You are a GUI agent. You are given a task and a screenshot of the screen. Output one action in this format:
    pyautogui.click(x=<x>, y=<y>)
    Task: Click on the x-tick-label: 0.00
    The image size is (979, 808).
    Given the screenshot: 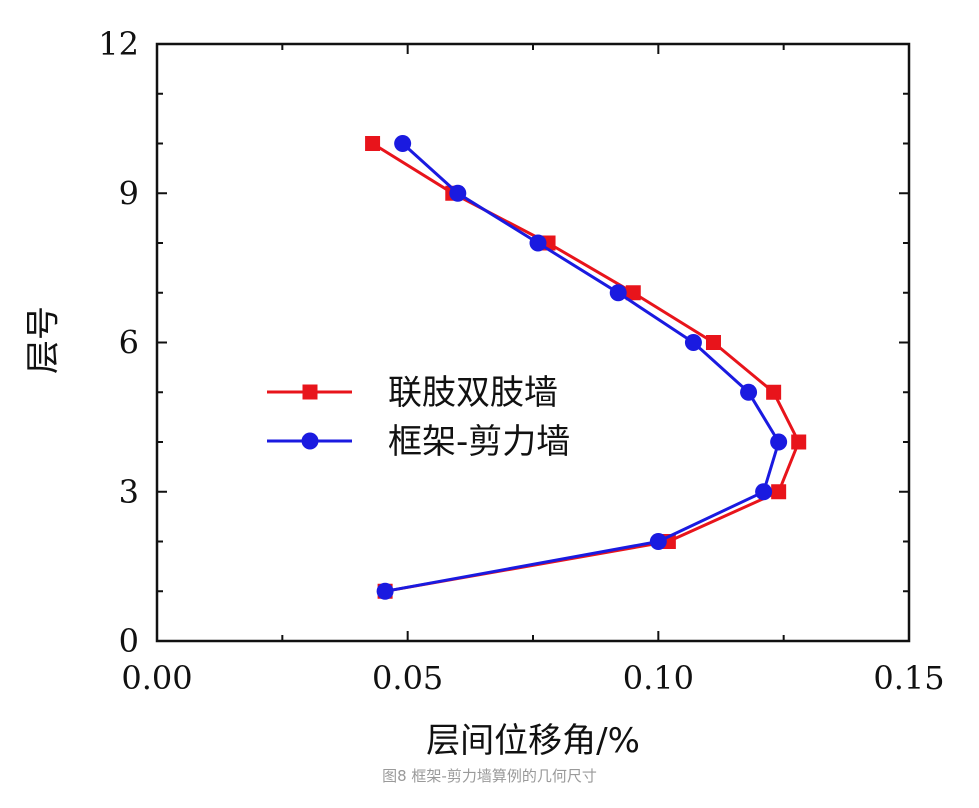 What is the action you would take?
    pyautogui.click(x=156, y=678)
    